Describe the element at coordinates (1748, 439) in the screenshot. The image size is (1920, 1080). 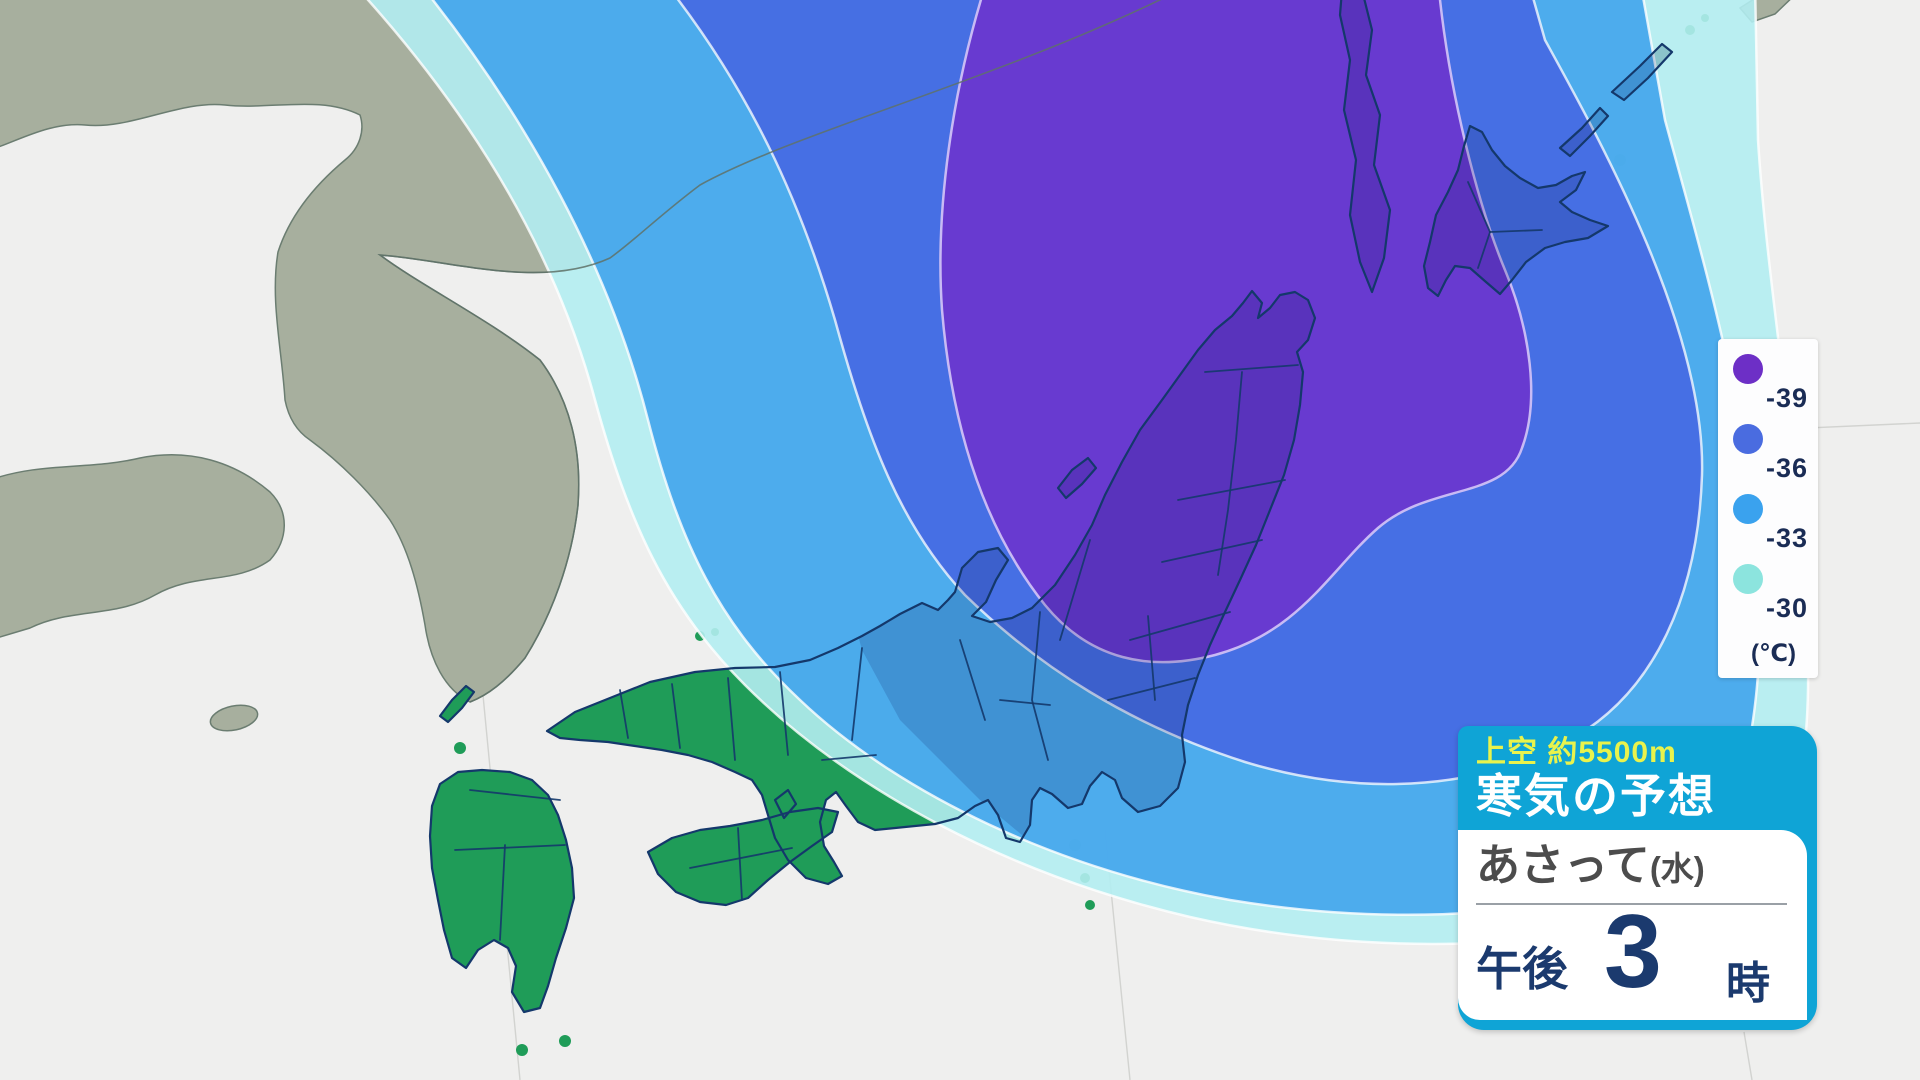
I see `legend-swatch-minus36-icon` at that location.